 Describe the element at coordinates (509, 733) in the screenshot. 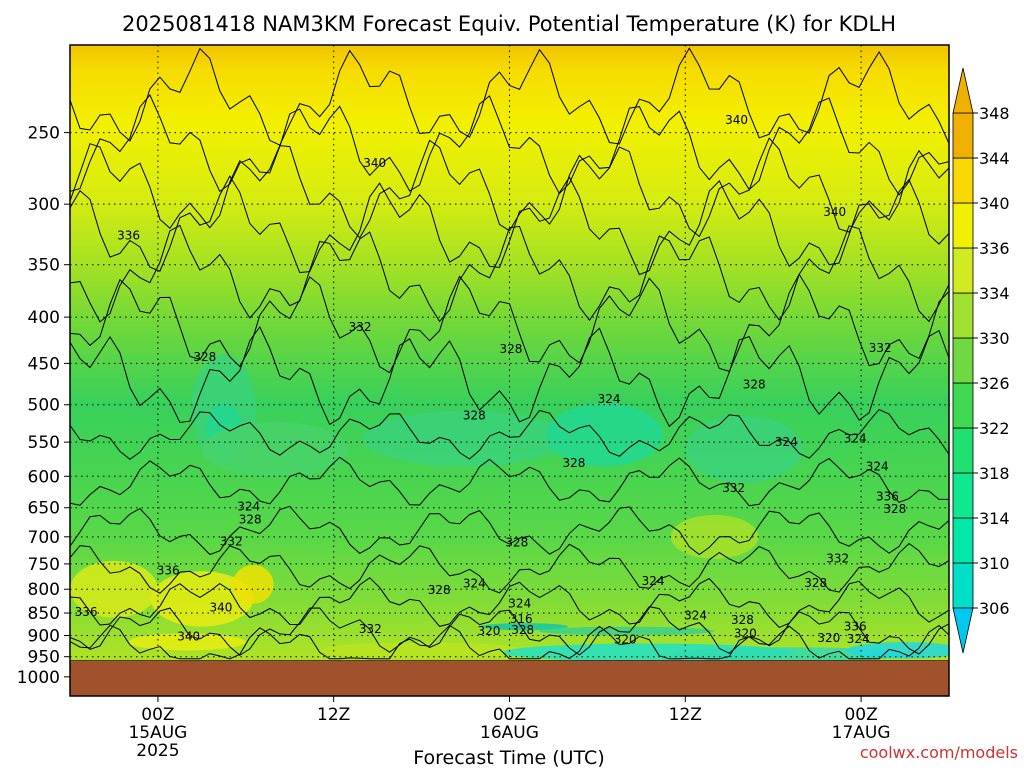

I see `x-tick-label: 16AUG` at that location.